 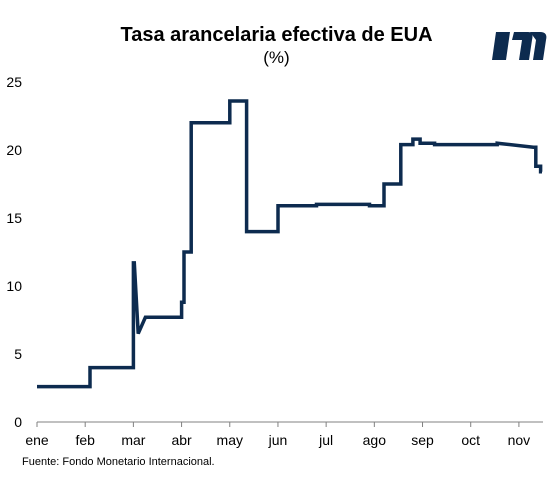 I want to click on logo-mark-middle, so click(x=522, y=46).